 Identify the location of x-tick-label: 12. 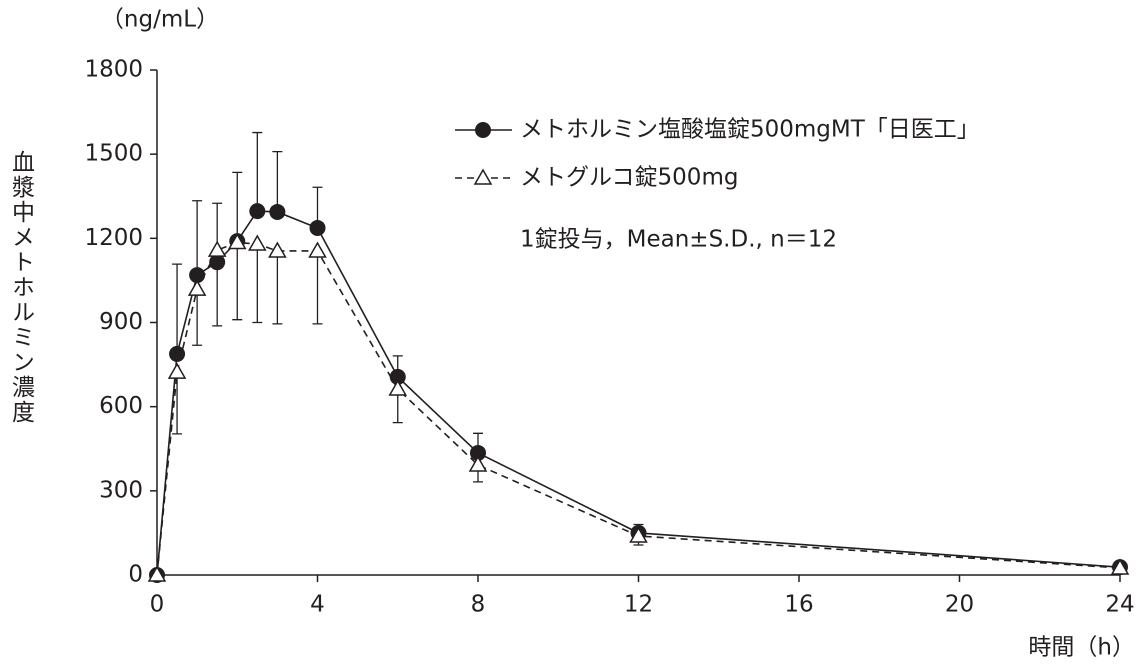
(638, 605).